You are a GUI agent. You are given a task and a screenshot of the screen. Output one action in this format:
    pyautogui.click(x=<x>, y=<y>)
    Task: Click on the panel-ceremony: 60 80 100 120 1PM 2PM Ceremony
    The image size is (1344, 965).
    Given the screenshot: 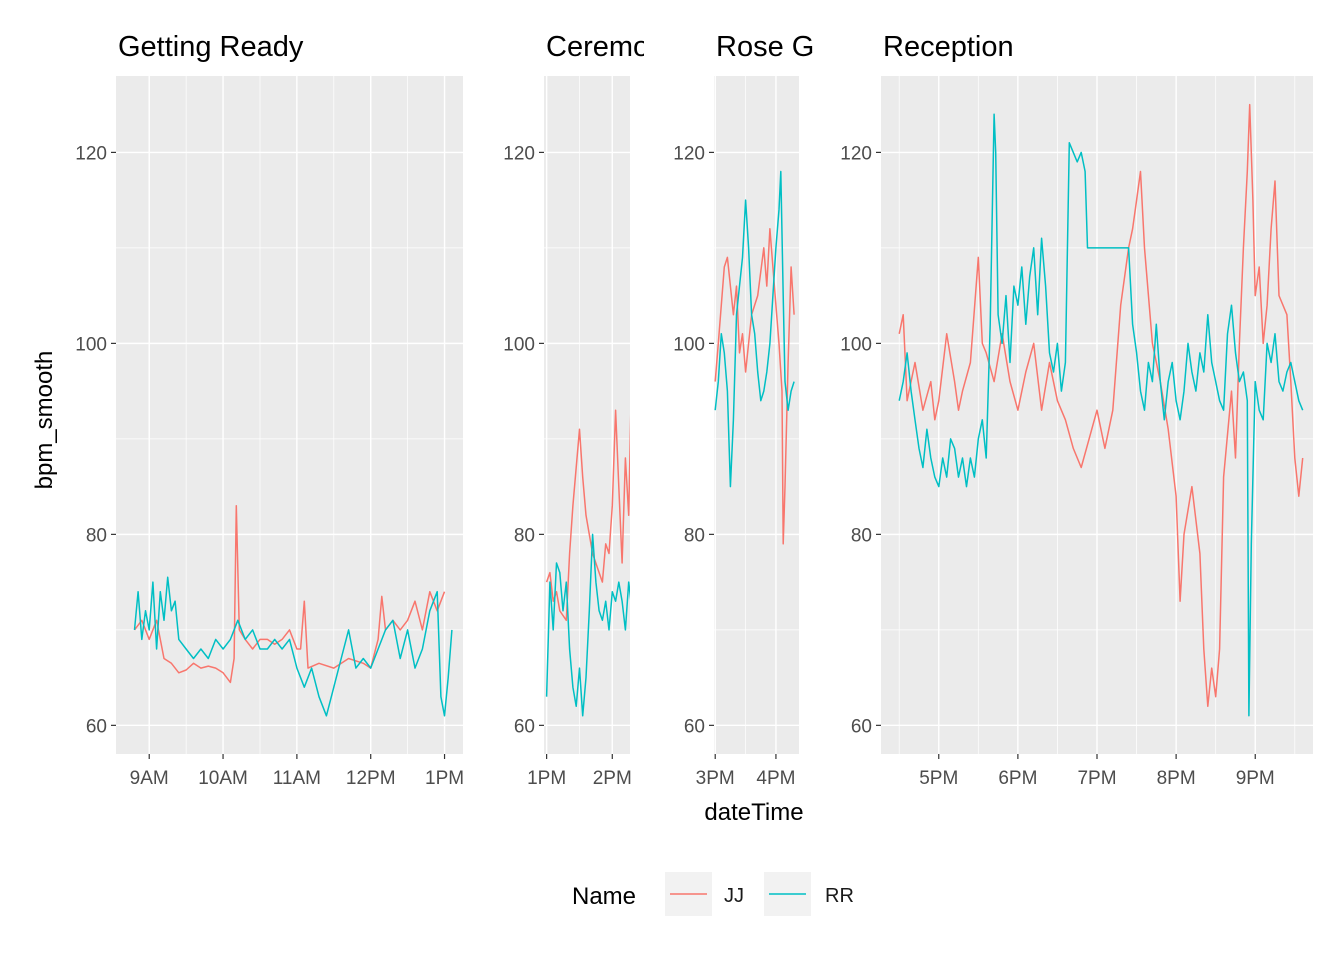 What is the action you would take?
    pyautogui.click(x=591, y=410)
    